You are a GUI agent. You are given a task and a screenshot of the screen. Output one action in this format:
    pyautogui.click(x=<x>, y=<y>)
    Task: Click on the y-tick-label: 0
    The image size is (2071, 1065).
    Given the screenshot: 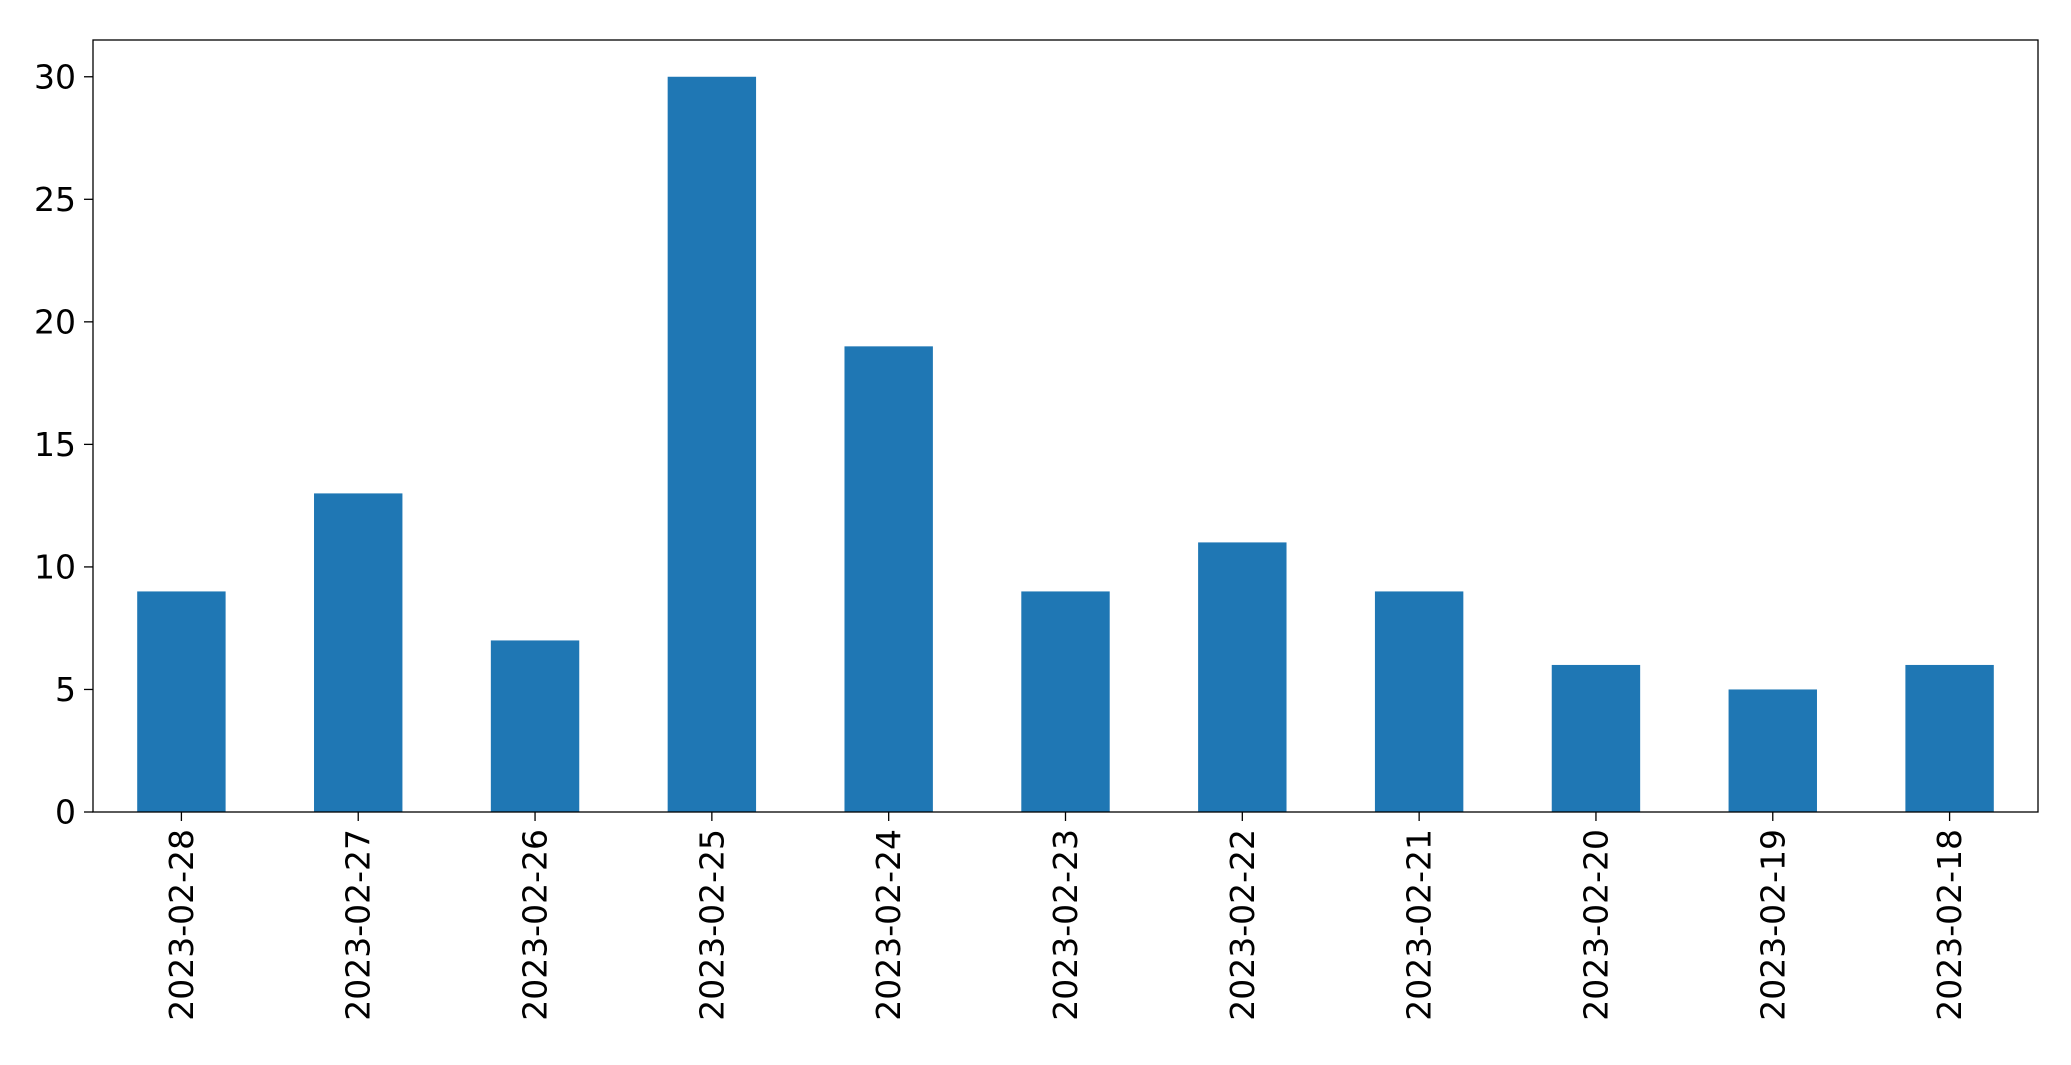 What is the action you would take?
    pyautogui.click(x=65, y=812)
    